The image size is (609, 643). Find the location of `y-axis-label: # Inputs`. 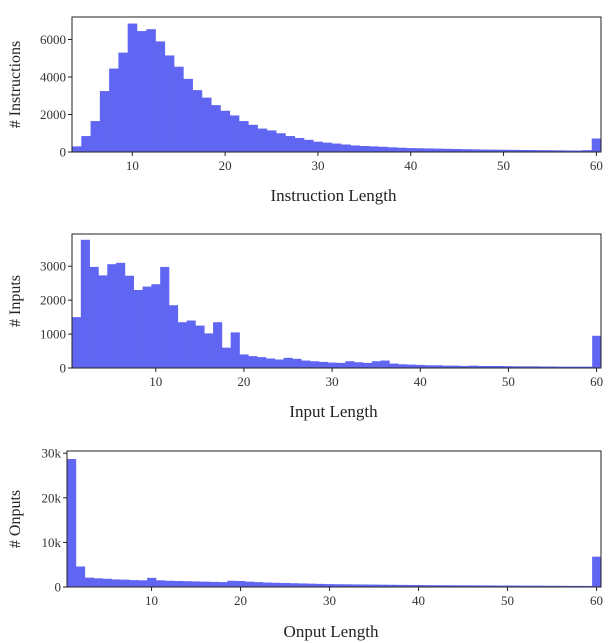

y-axis-label: # Inputs is located at coordinates (15, 301).